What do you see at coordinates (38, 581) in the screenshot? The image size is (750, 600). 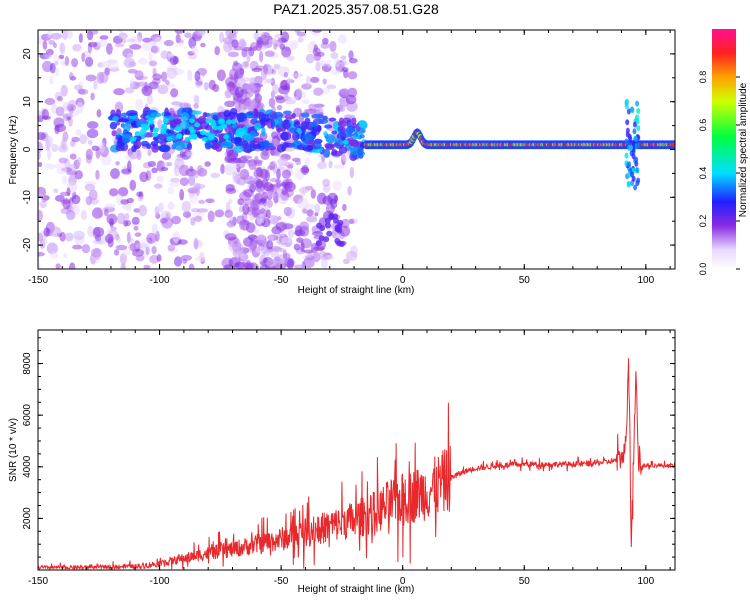 I see `snr-x-tick-label: -150` at bounding box center [38, 581].